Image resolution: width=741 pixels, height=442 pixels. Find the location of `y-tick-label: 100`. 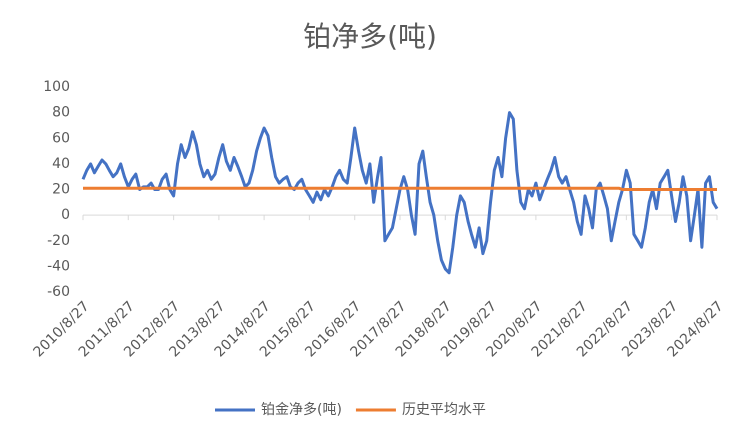

y-tick-label: 100 is located at coordinates (56, 87).